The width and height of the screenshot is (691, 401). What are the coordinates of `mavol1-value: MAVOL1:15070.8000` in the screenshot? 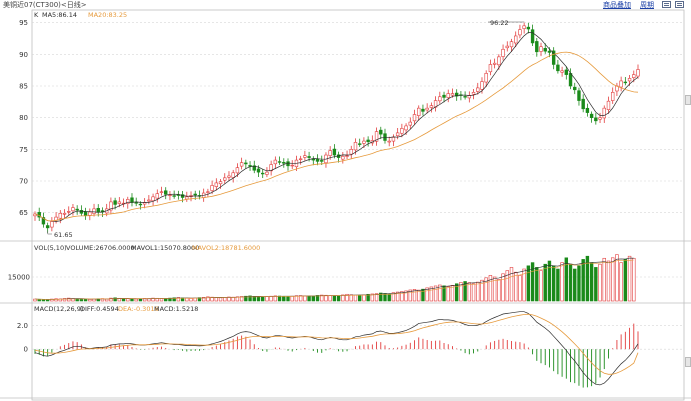 It's located at (165, 248).